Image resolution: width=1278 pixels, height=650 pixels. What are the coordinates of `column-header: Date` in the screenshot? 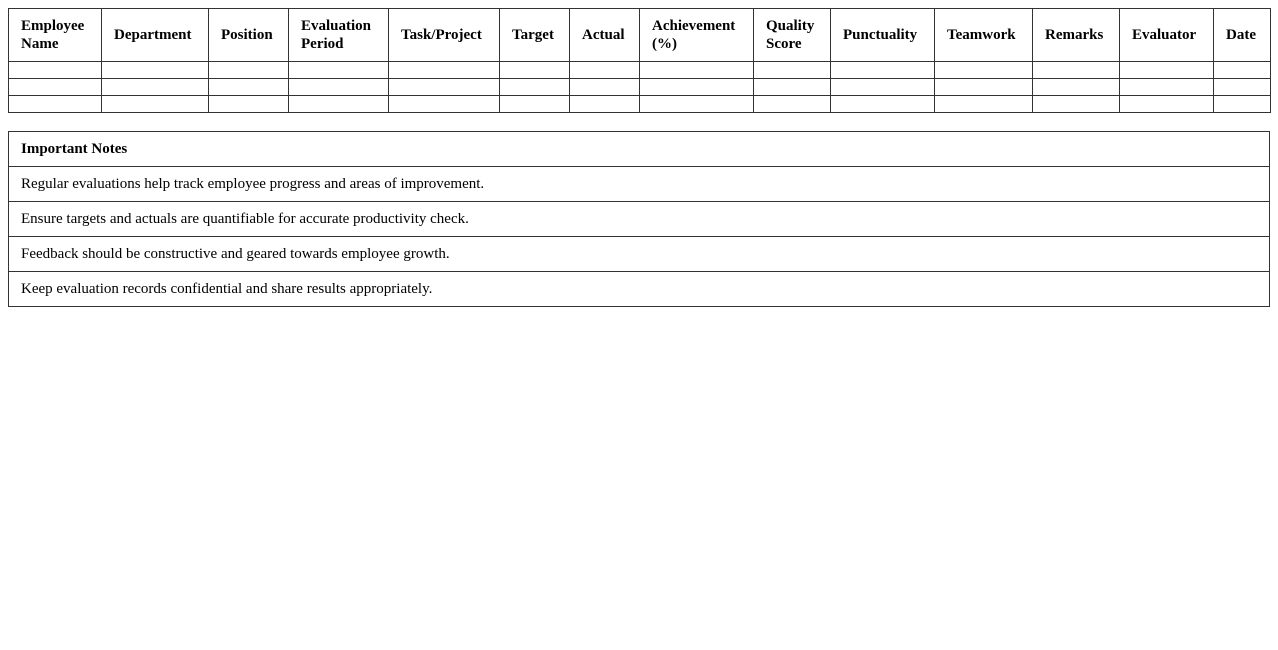 It's located at (1242, 35).